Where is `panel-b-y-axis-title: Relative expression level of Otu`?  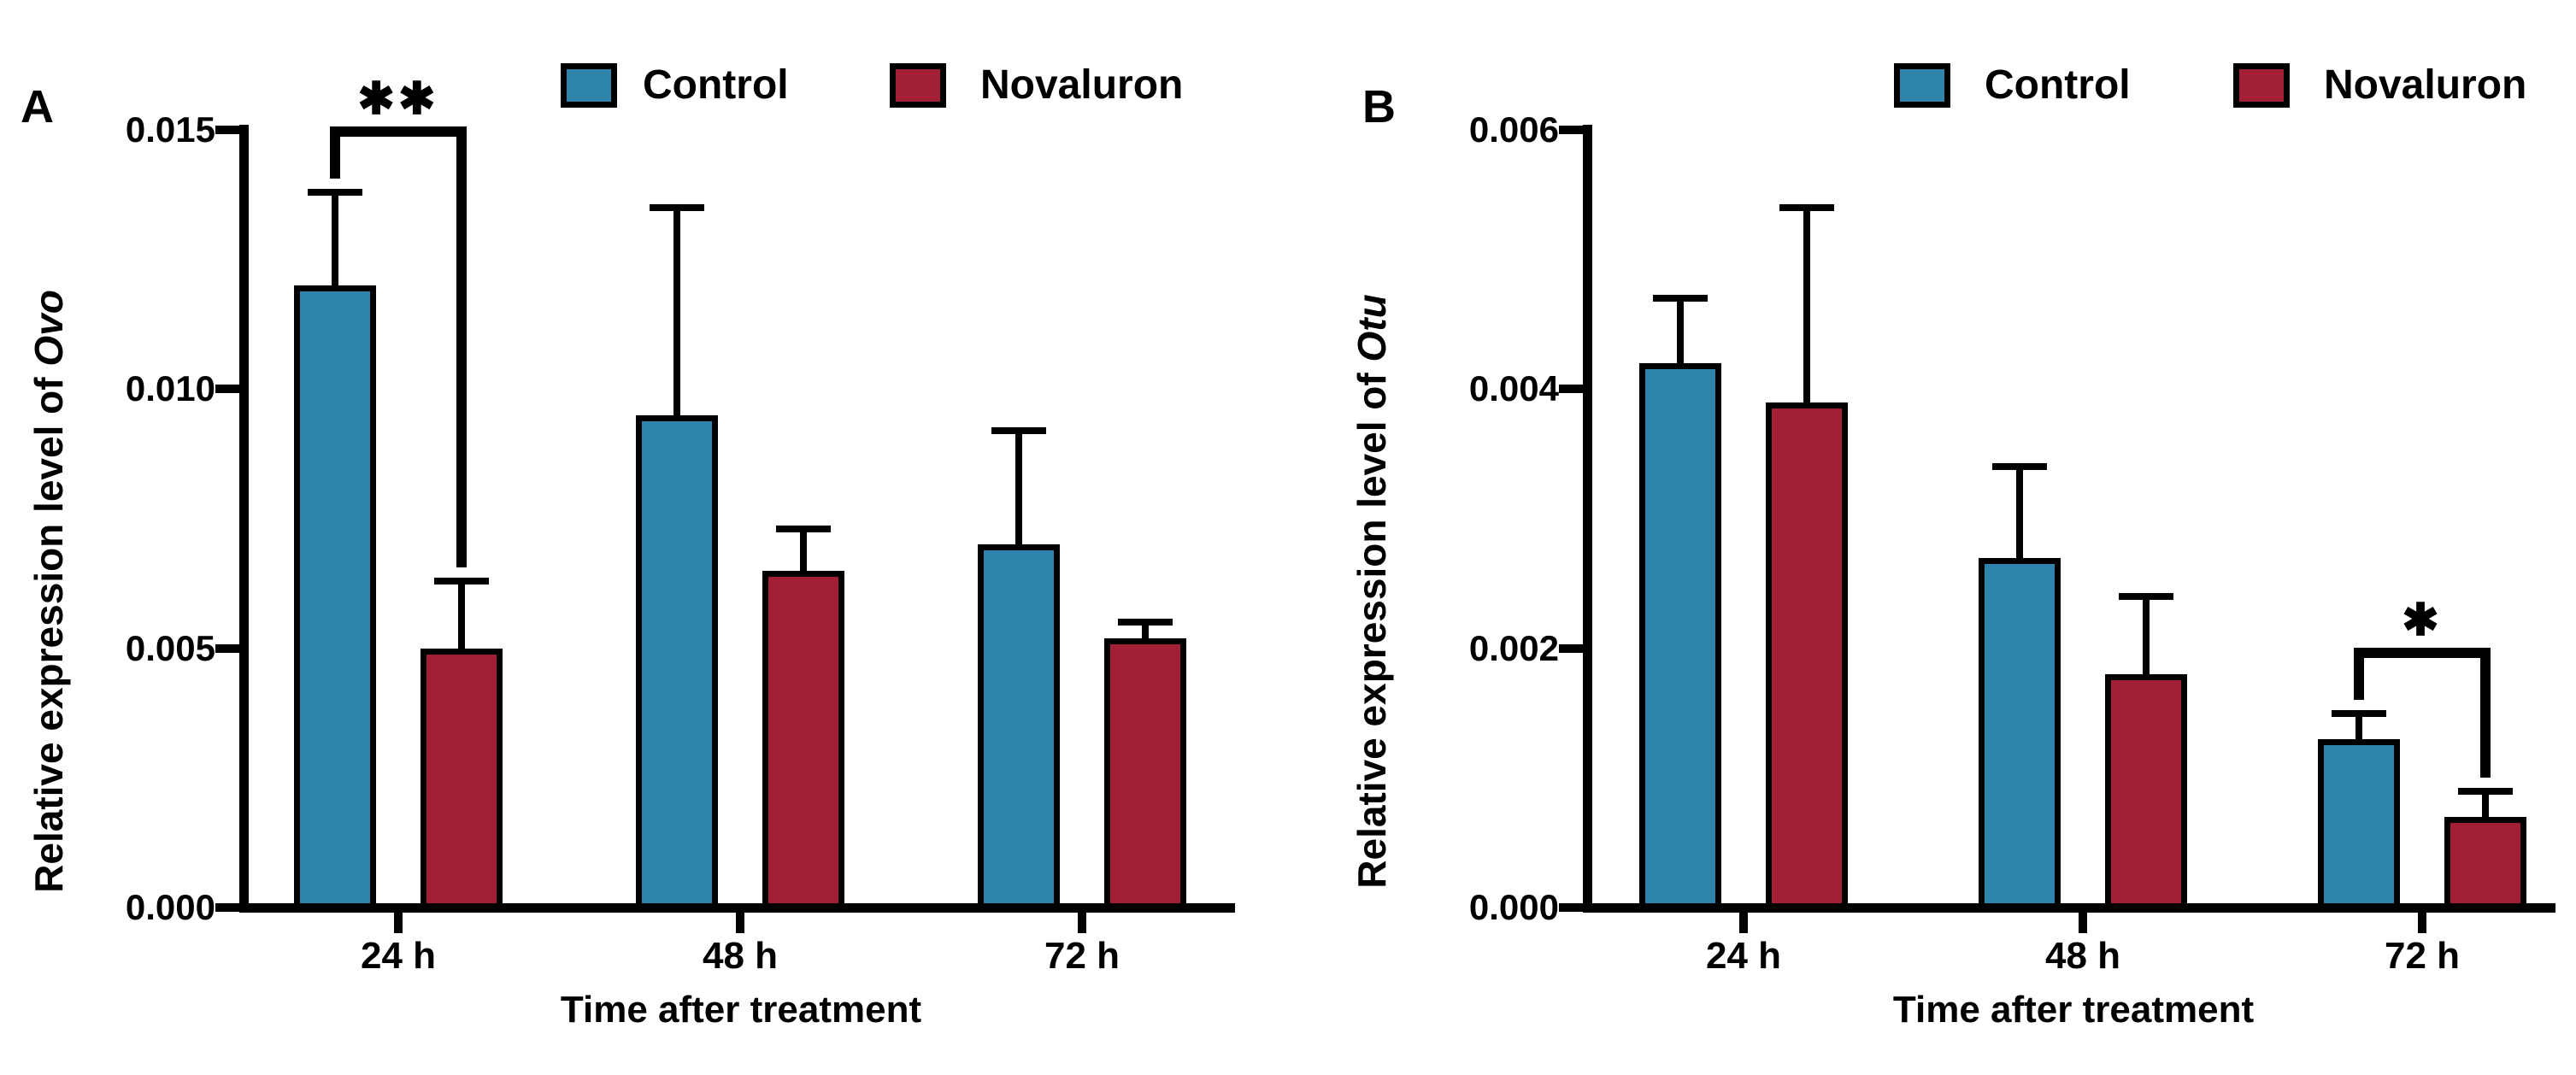
panel-b-y-axis-title: Relative expression level of Otu is located at coordinates (1371, 591).